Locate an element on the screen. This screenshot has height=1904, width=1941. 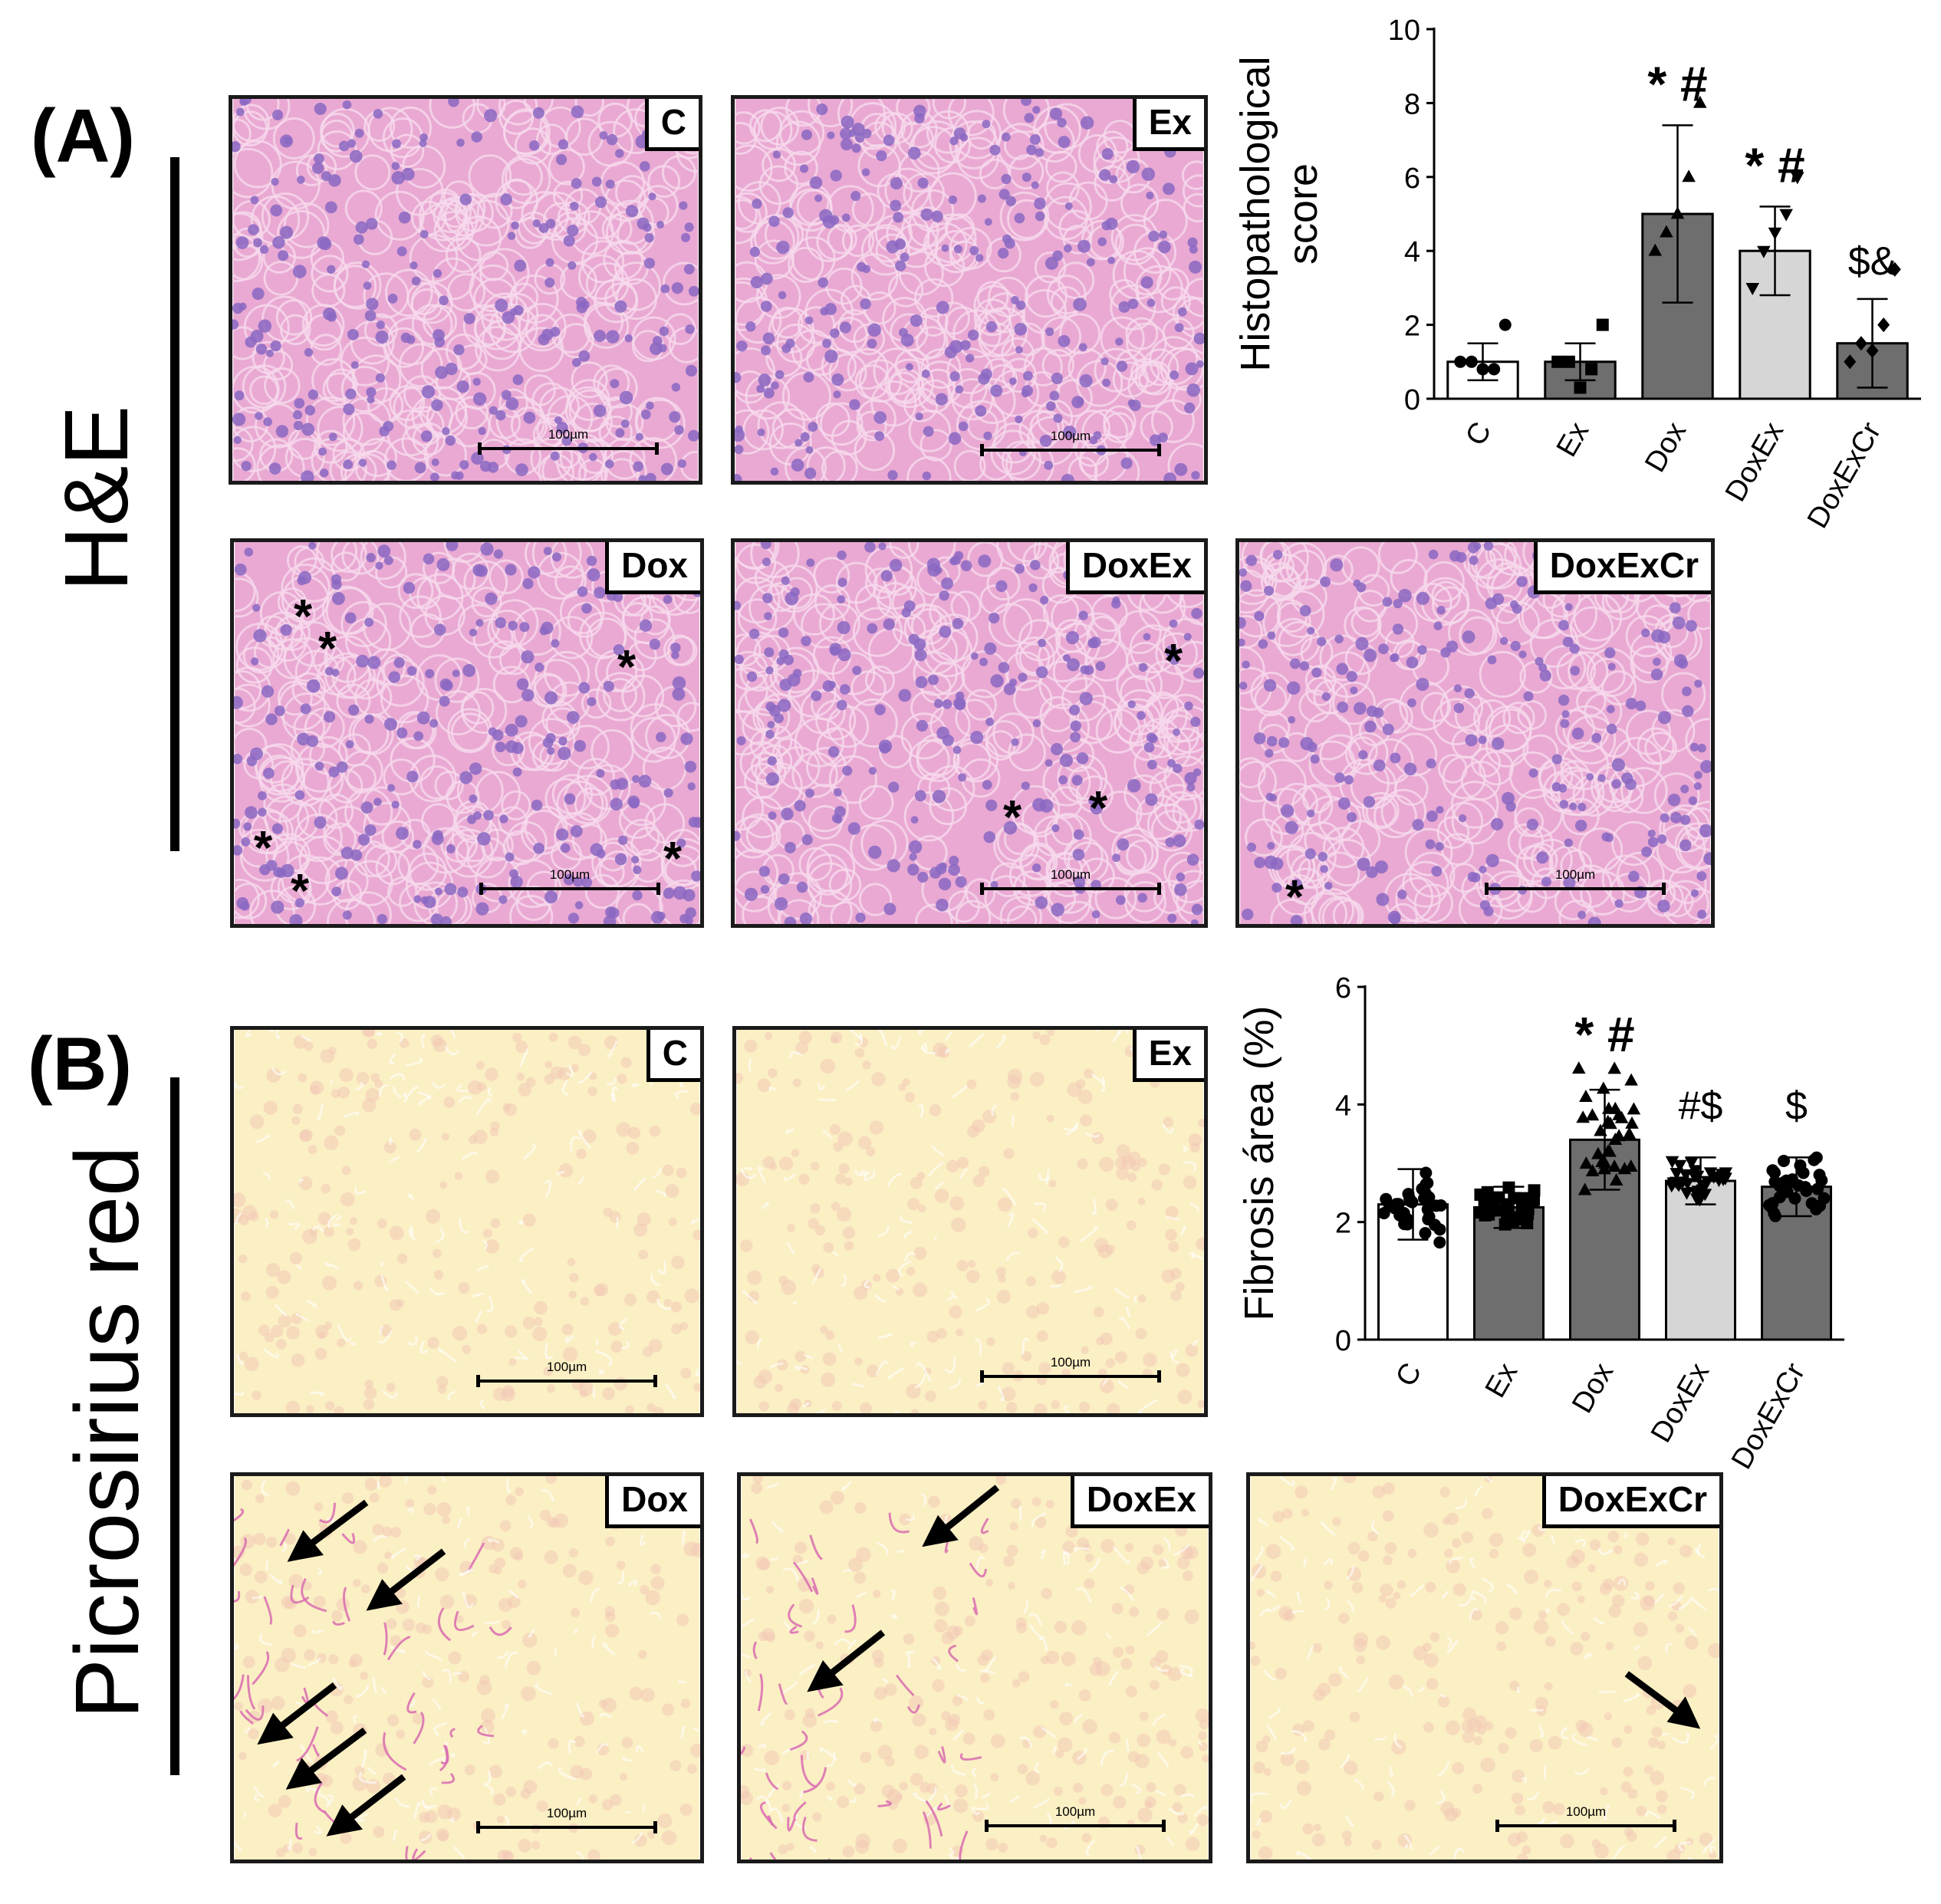
image-tag: DoxEx is located at coordinates (1134, 568).